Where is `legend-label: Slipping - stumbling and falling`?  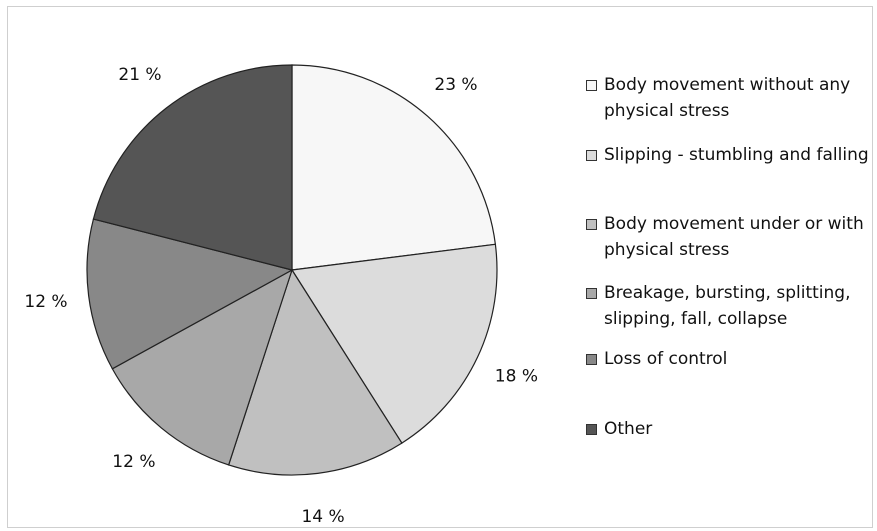
legend-label: Slipping - stumbling and falling is located at coordinates (736, 155).